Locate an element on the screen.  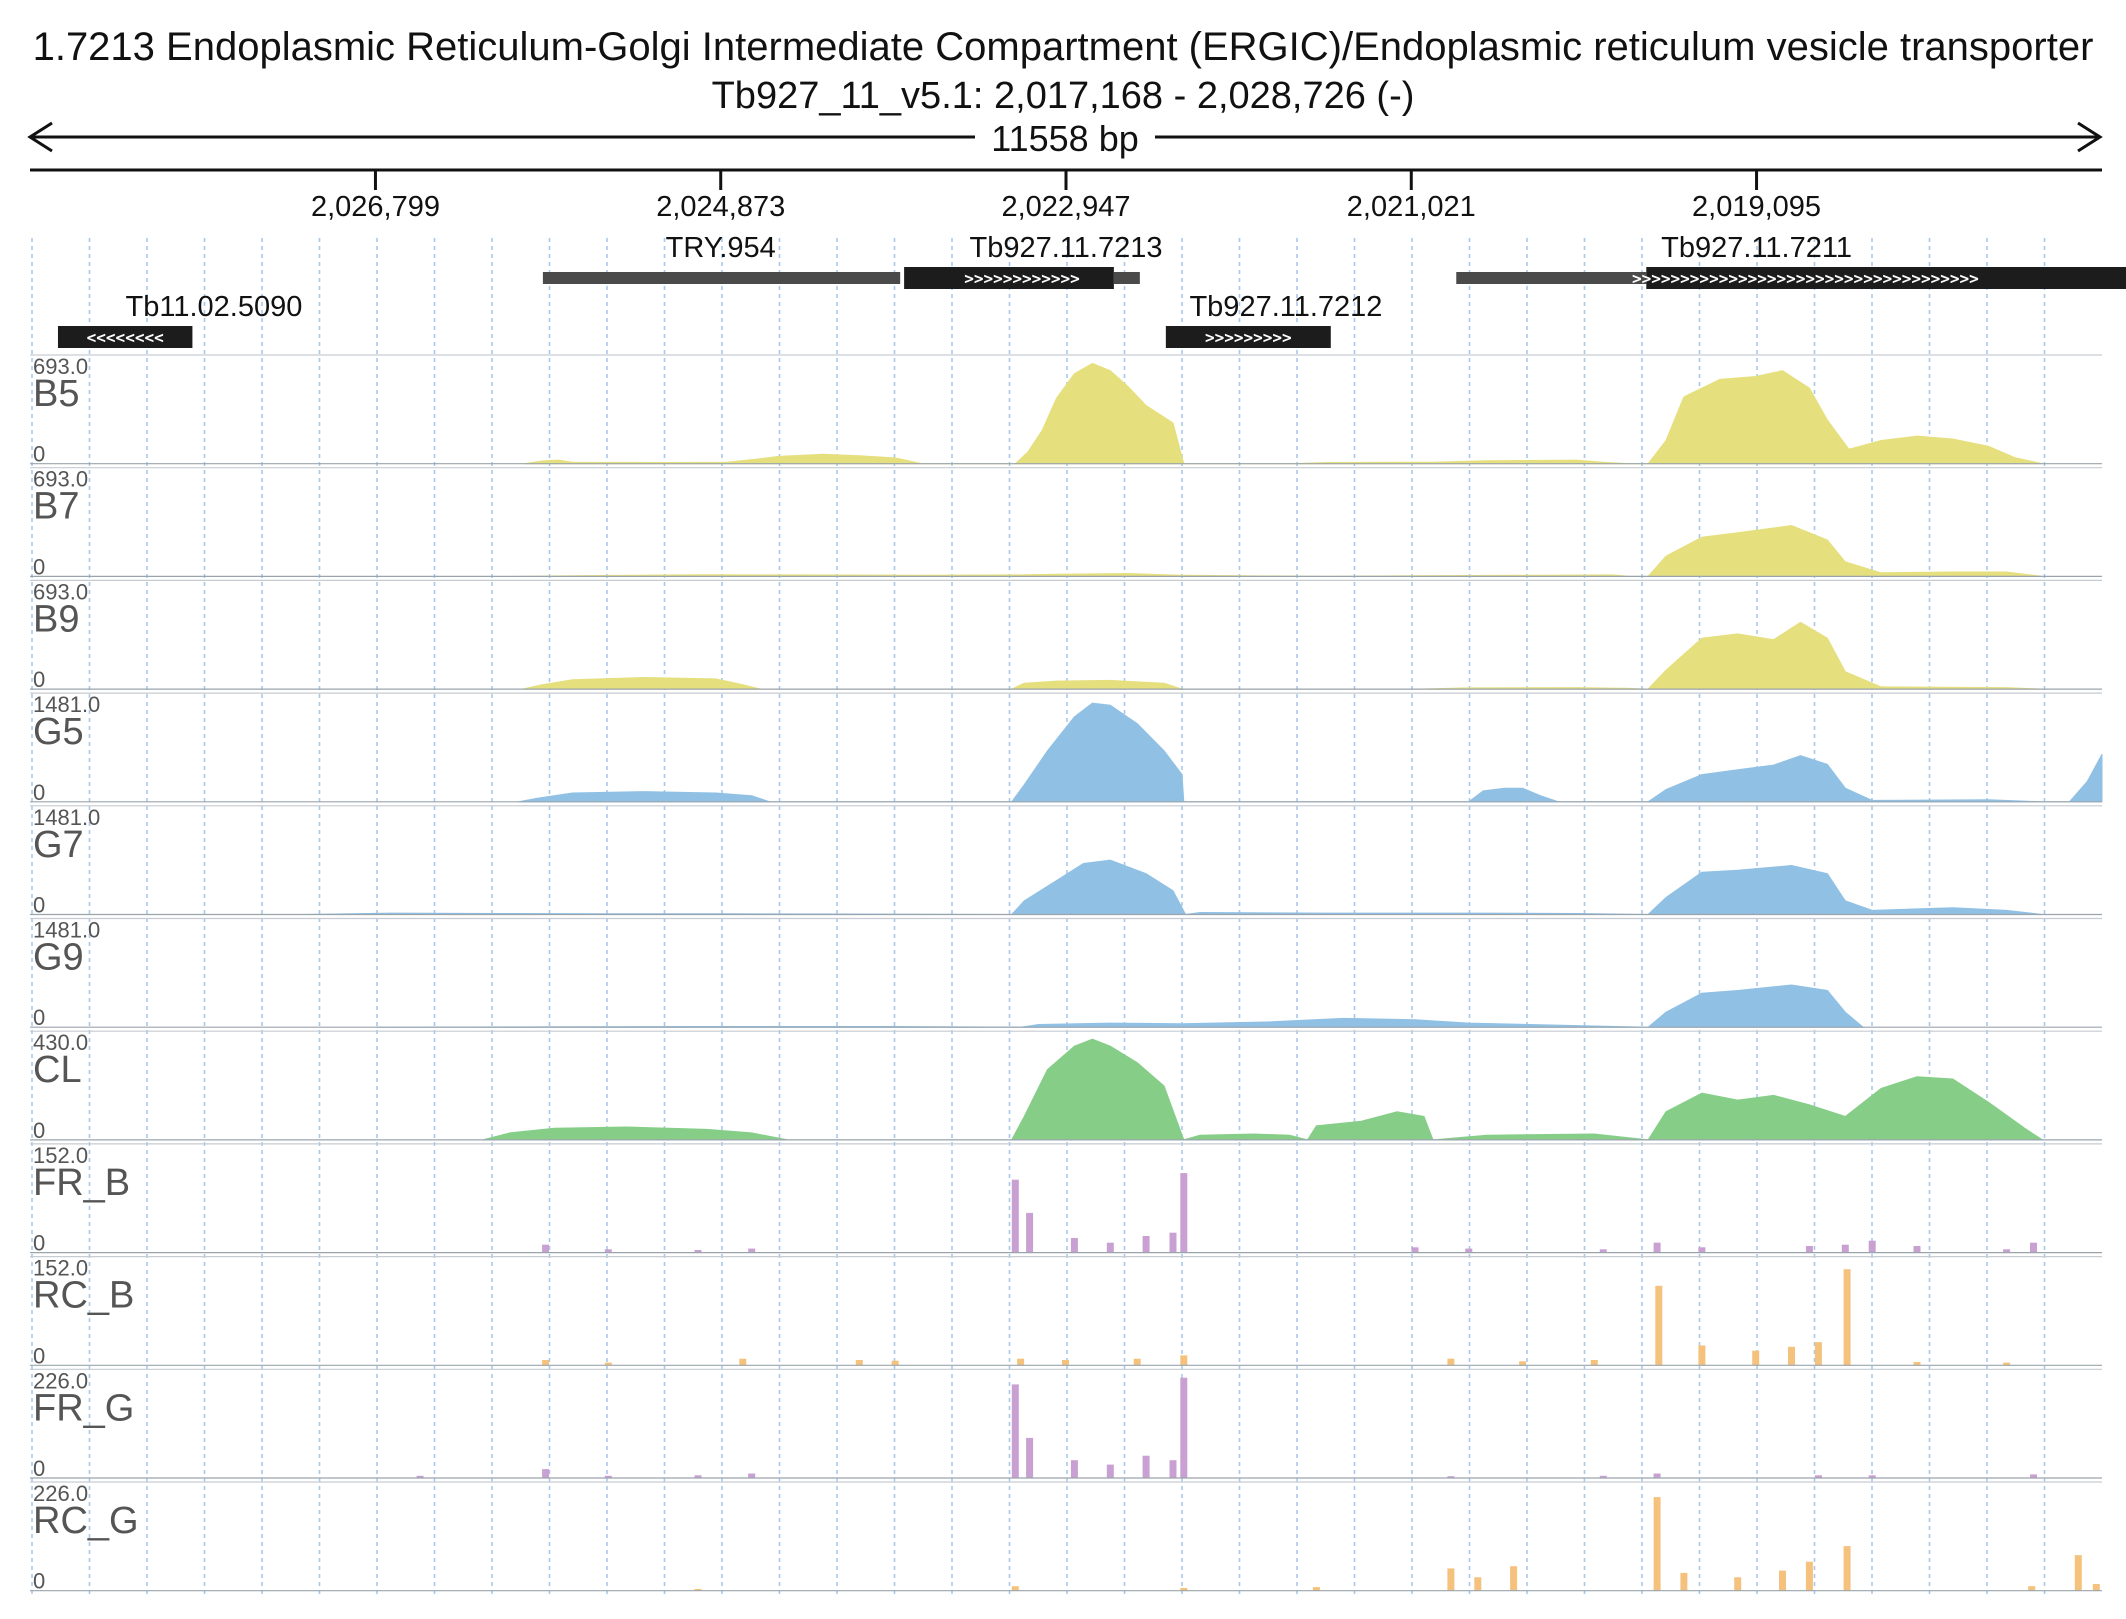
track-fr-b: 152.0FR_B 0 is located at coordinates (1066, 1199).